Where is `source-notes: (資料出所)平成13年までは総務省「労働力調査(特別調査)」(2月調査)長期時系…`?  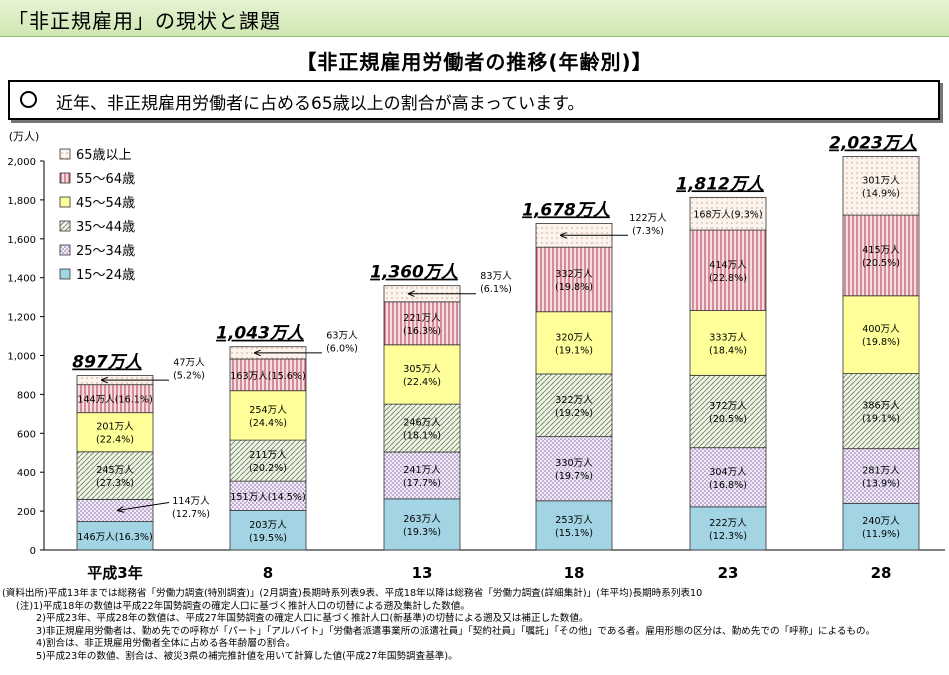 source-notes: (資料出所)平成13年までは総務省「労働力調査(特別調査)」(2月調査)長期時系… is located at coordinates (438, 626).